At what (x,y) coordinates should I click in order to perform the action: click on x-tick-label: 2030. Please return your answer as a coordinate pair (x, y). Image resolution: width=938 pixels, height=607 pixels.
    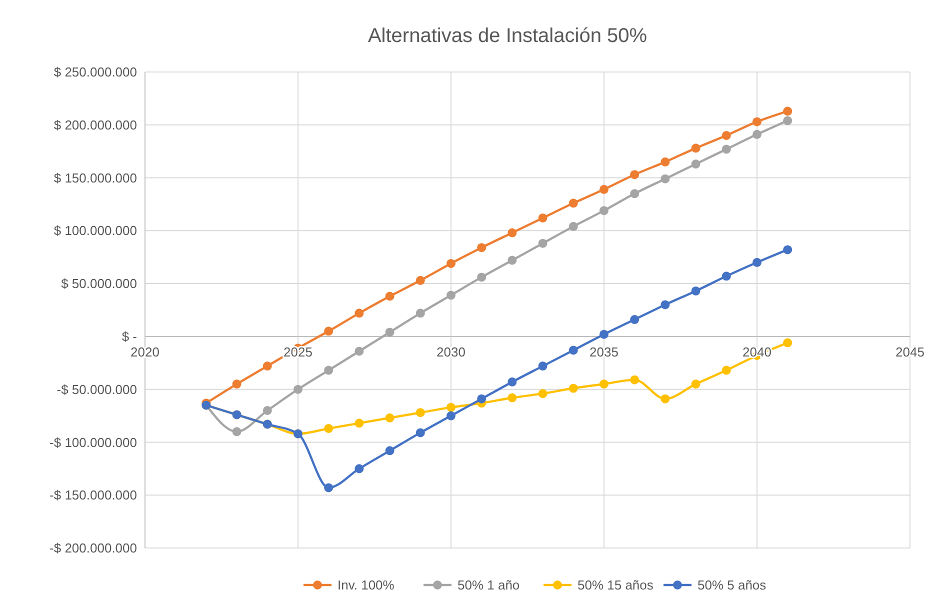
    Looking at the image, I should click on (451, 352).